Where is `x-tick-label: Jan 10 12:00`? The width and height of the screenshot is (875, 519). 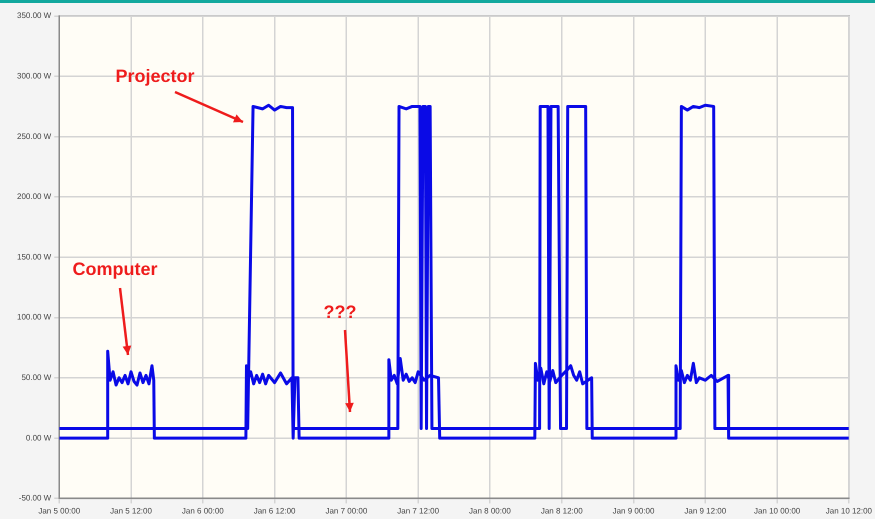
x-tick-label: Jan 10 12:00 is located at coordinates (849, 511).